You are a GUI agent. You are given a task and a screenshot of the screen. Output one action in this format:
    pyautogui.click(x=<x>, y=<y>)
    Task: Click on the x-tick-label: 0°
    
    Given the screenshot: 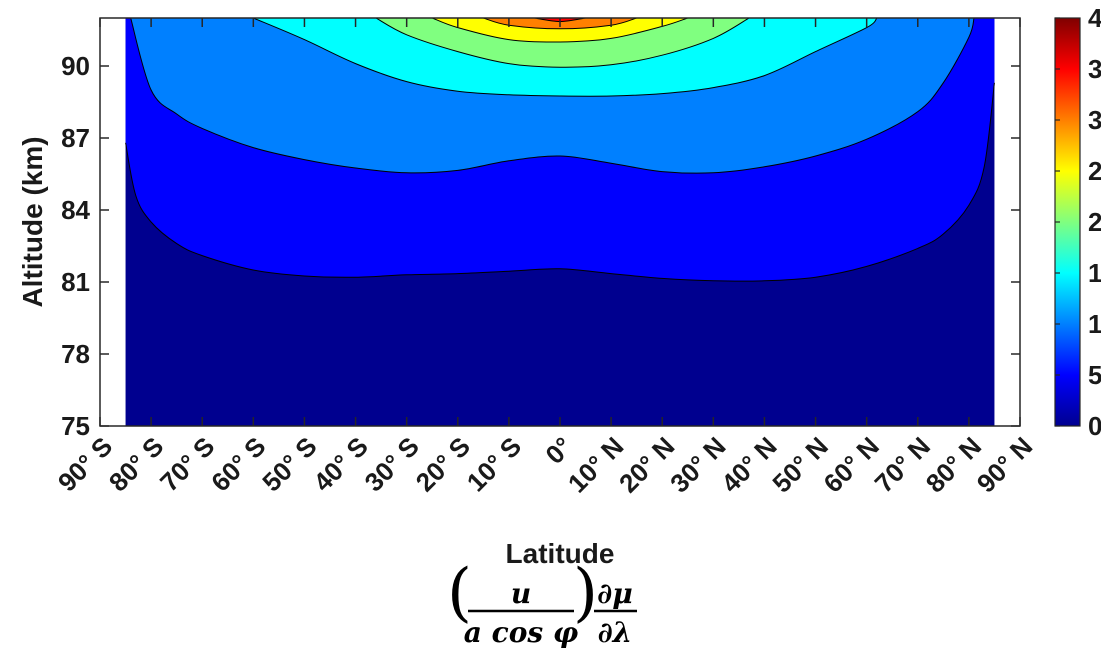 What is the action you would take?
    pyautogui.click(x=558, y=450)
    